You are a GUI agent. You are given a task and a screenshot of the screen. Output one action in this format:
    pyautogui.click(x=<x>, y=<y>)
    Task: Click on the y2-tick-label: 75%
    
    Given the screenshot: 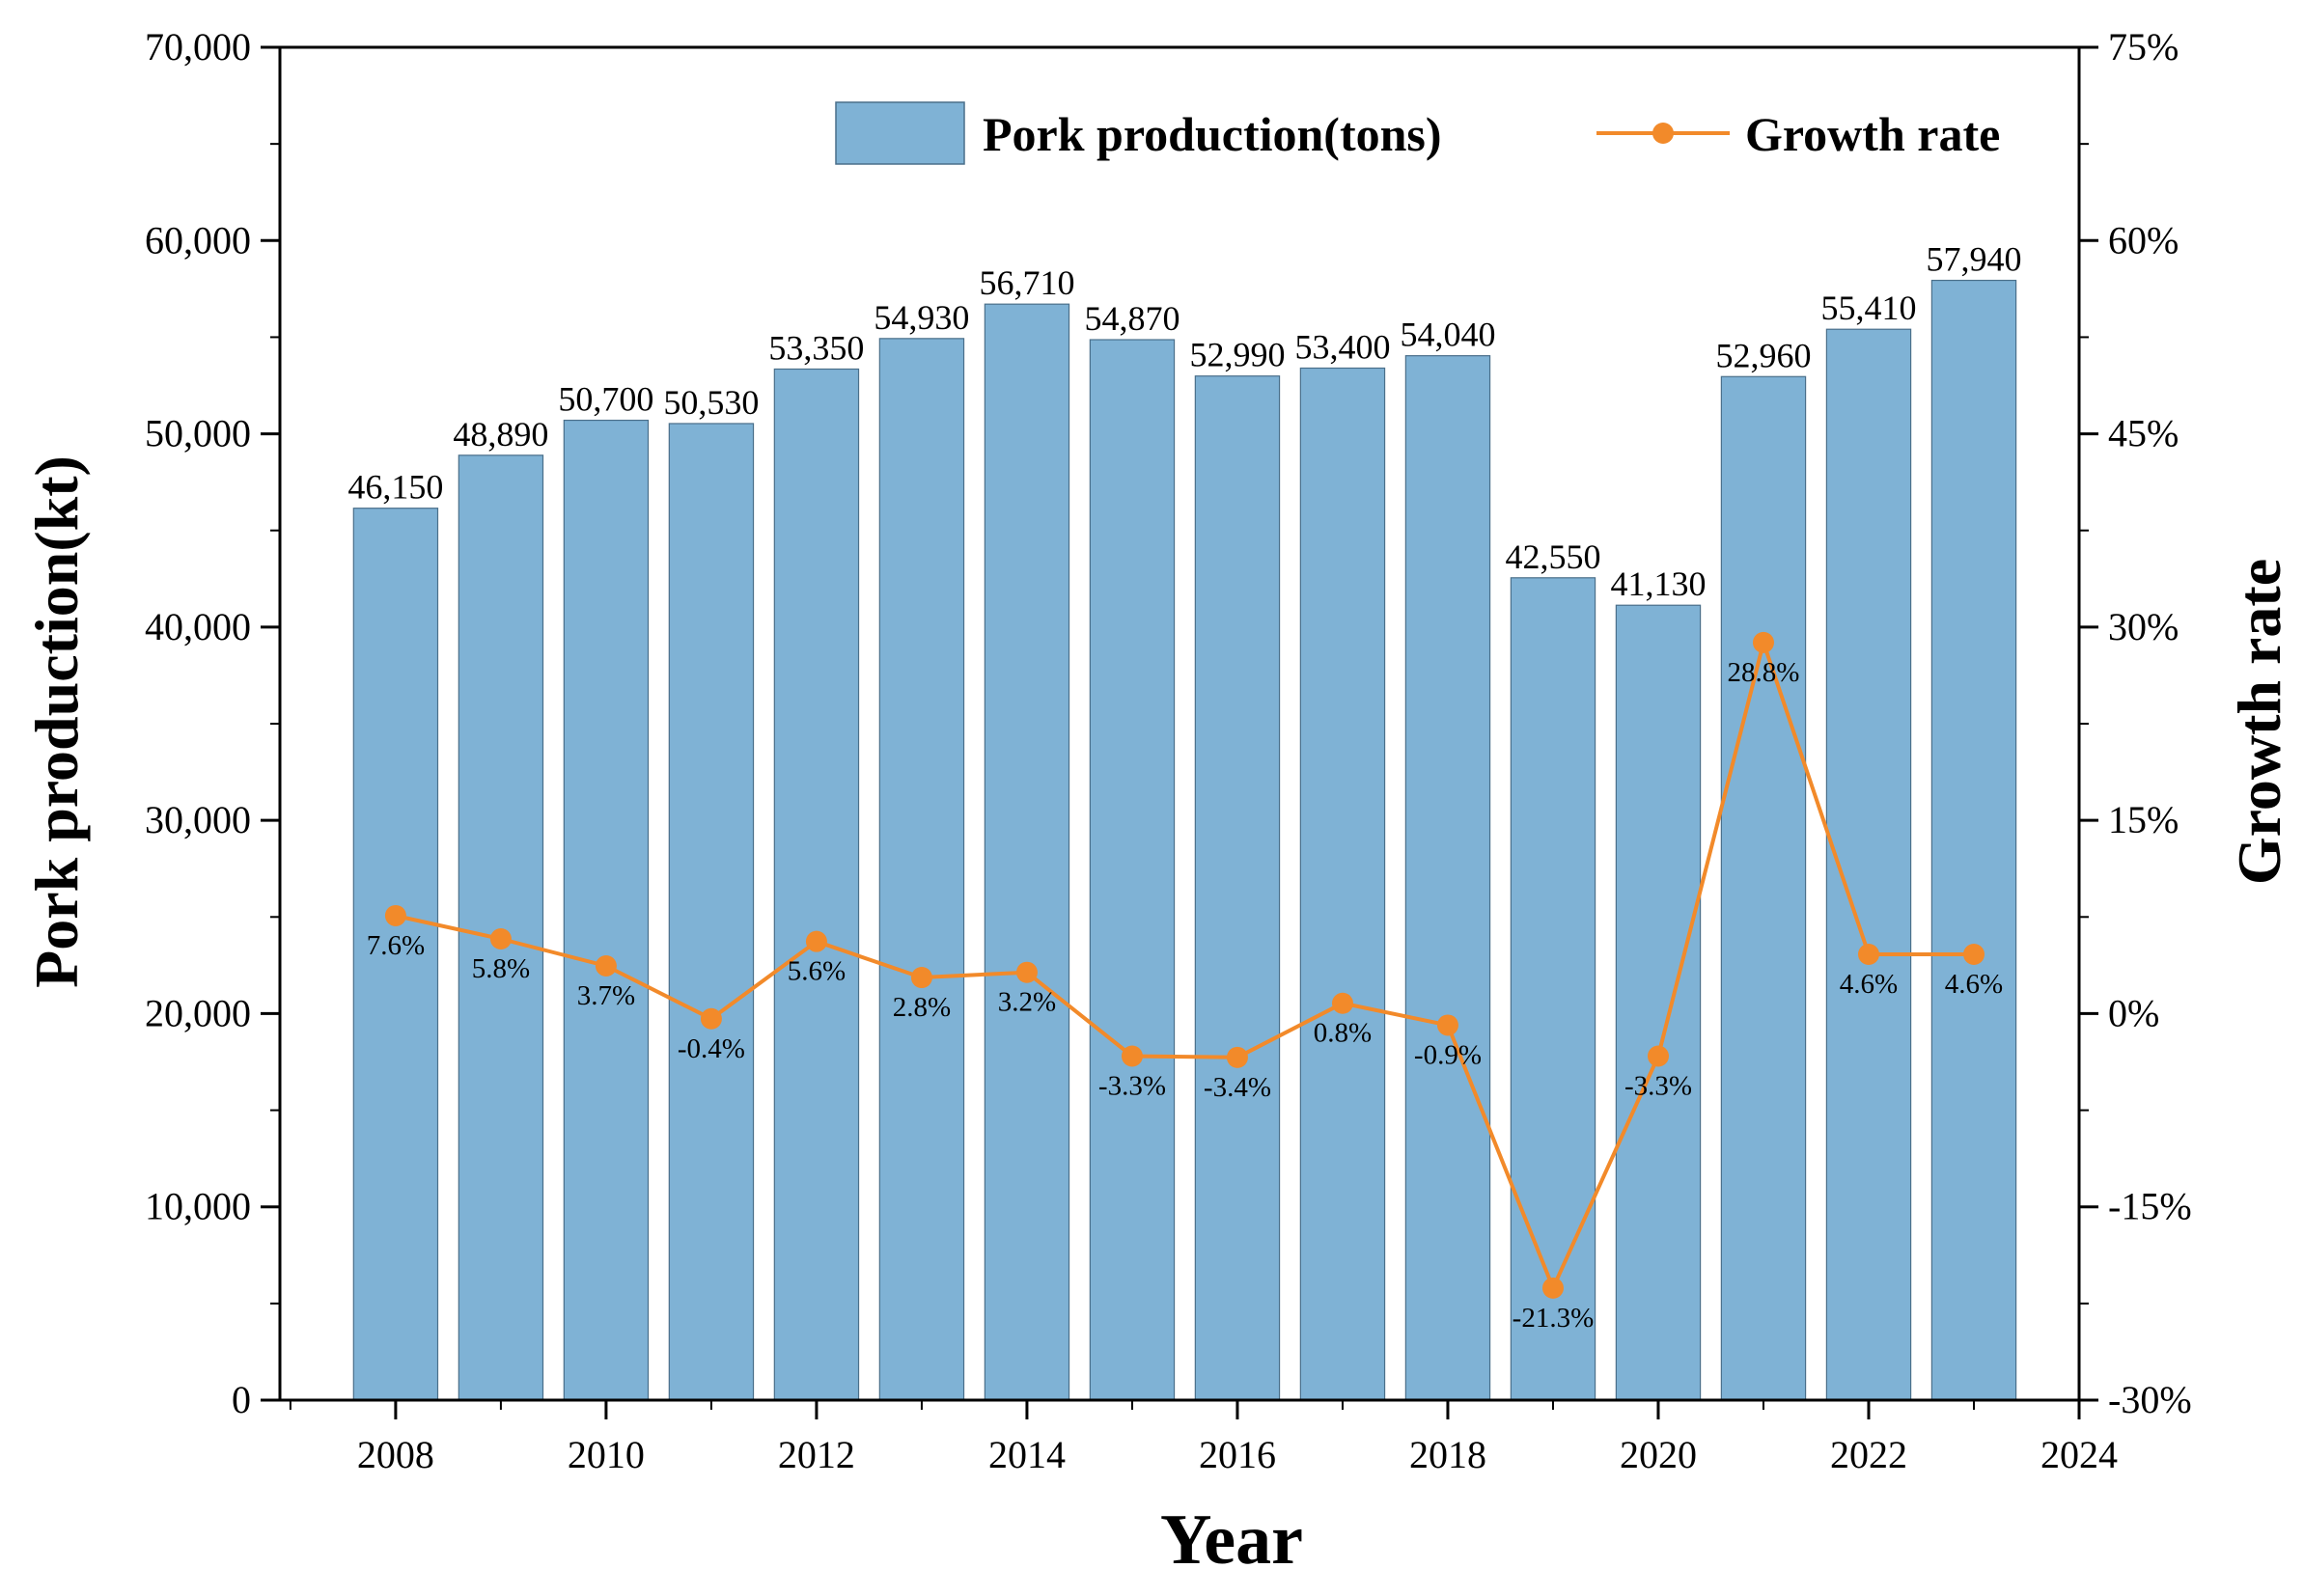 What is the action you would take?
    pyautogui.click(x=2143, y=47)
    